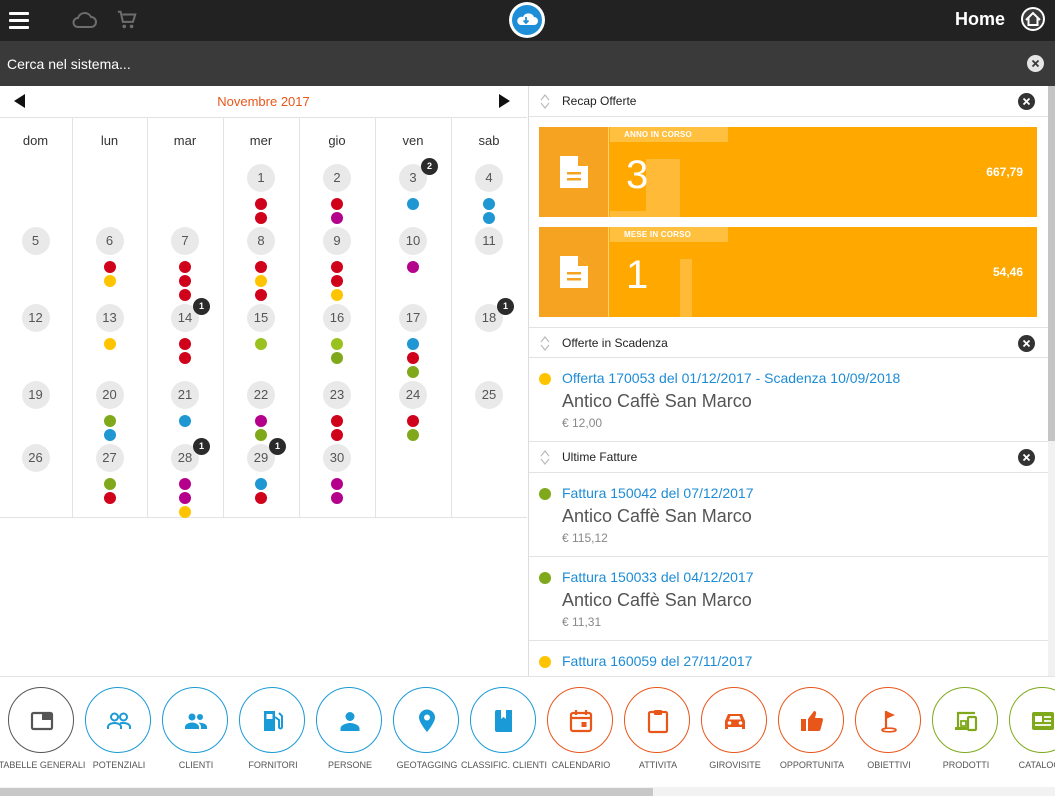 This screenshot has width=1055, height=796. Describe the element at coordinates (185, 331) in the screenshot. I see `calendar-day: 14 1` at that location.